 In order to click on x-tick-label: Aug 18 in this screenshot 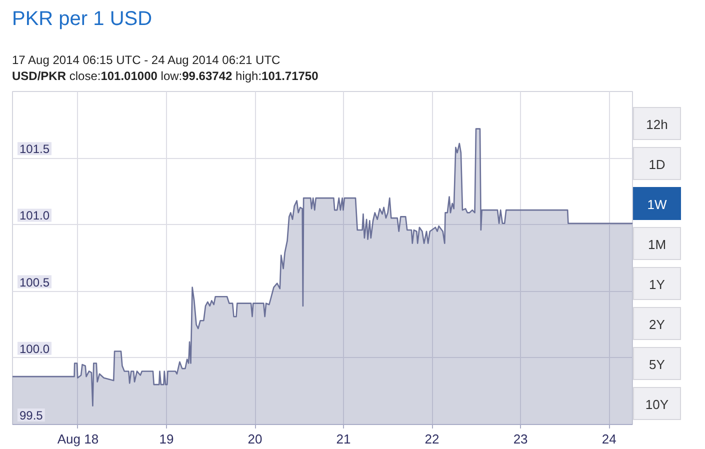, I will do `click(78, 439)`.